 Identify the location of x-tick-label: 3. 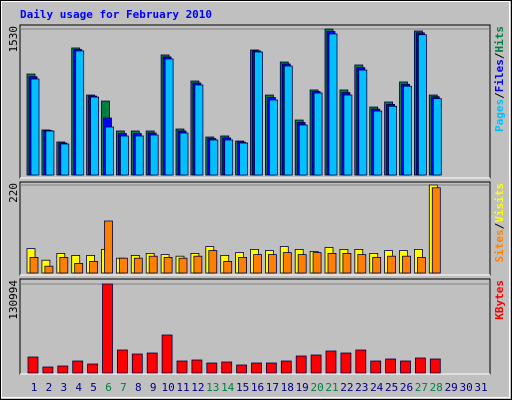
(63, 387).